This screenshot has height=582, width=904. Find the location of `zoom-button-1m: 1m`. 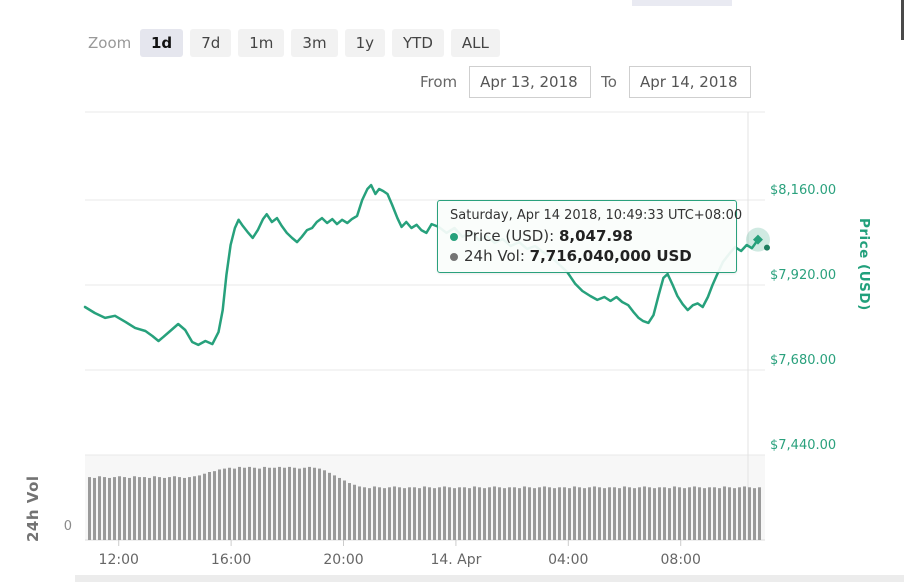

zoom-button-1m: 1m is located at coordinates (261, 43).